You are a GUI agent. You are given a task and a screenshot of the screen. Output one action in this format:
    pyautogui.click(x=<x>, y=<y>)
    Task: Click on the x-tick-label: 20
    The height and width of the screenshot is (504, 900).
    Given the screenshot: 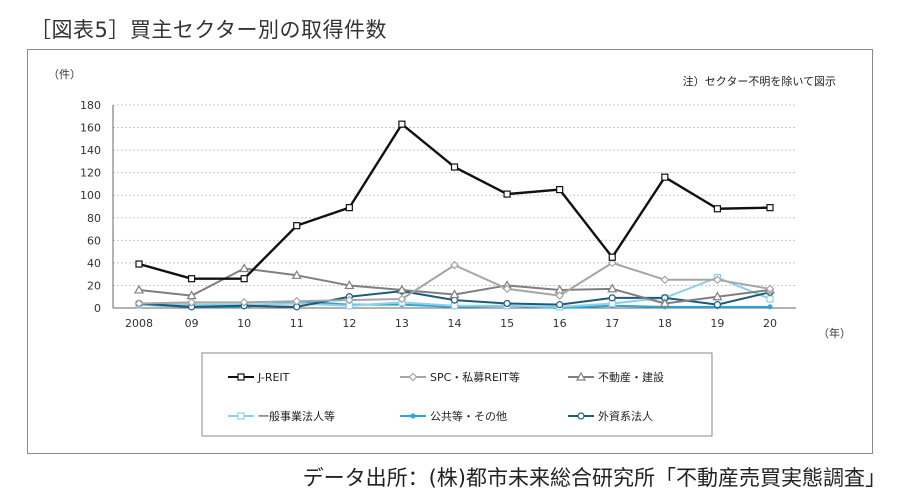 What is the action you would take?
    pyautogui.click(x=770, y=323)
    